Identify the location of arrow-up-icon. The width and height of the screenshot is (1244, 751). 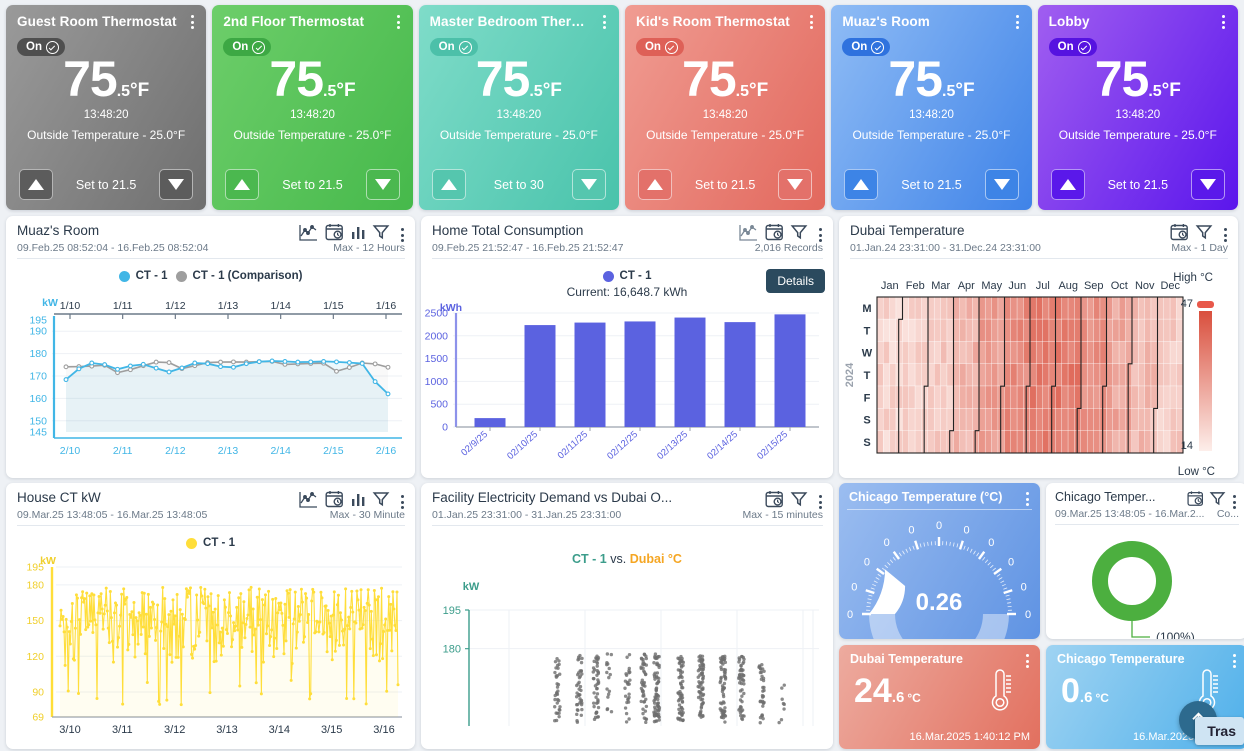
(36, 184).